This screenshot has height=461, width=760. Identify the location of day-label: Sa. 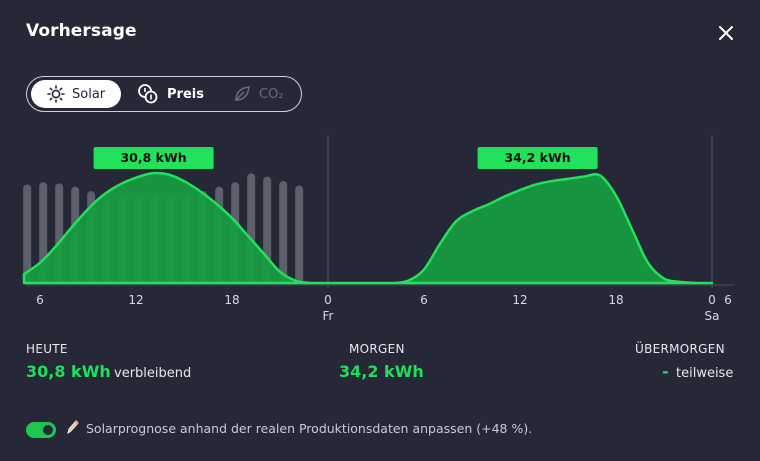
(712, 316).